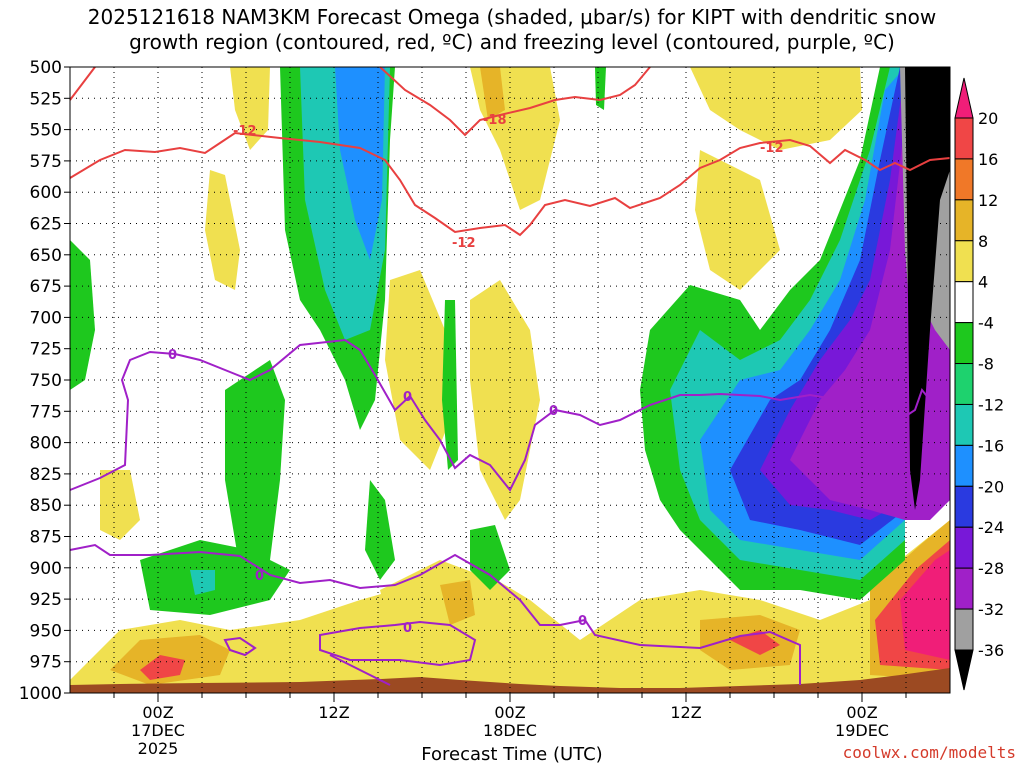 The width and height of the screenshot is (1024, 768). What do you see at coordinates (457, 602) in the screenshot?
I see `omega-shade-orange-mid` at bounding box center [457, 602].